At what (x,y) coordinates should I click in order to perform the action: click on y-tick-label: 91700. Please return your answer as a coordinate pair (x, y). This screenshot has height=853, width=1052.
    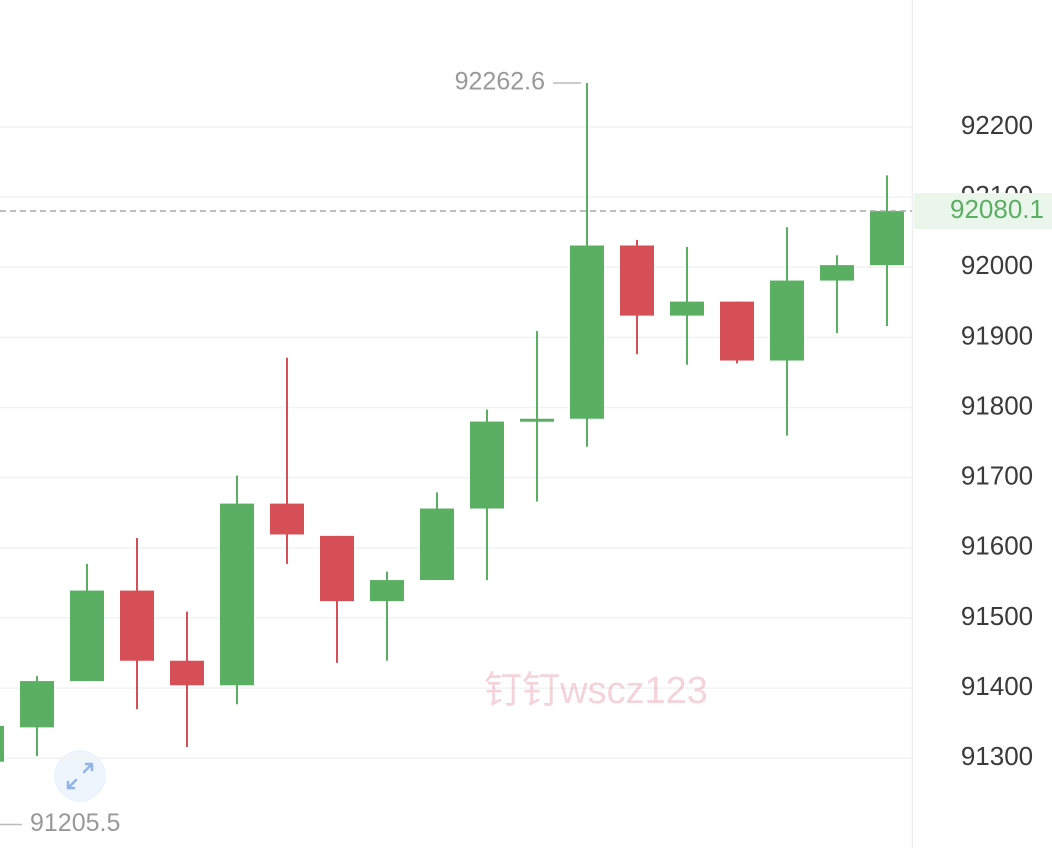
    Looking at the image, I should click on (997, 476).